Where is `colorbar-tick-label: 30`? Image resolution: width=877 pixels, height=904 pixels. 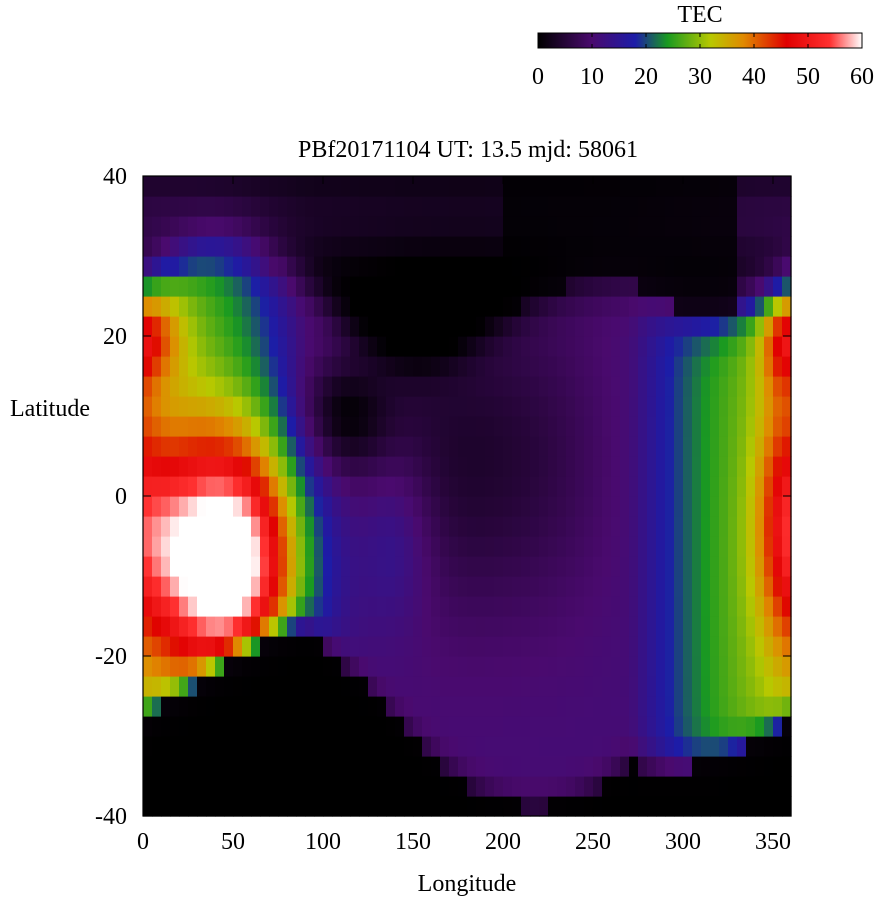 colorbar-tick-label: 30 is located at coordinates (700, 77).